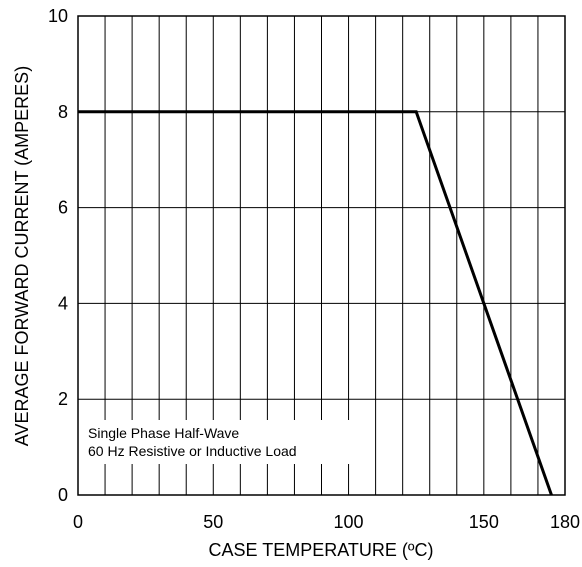  I want to click on y-tick-label: 4, so click(63, 303).